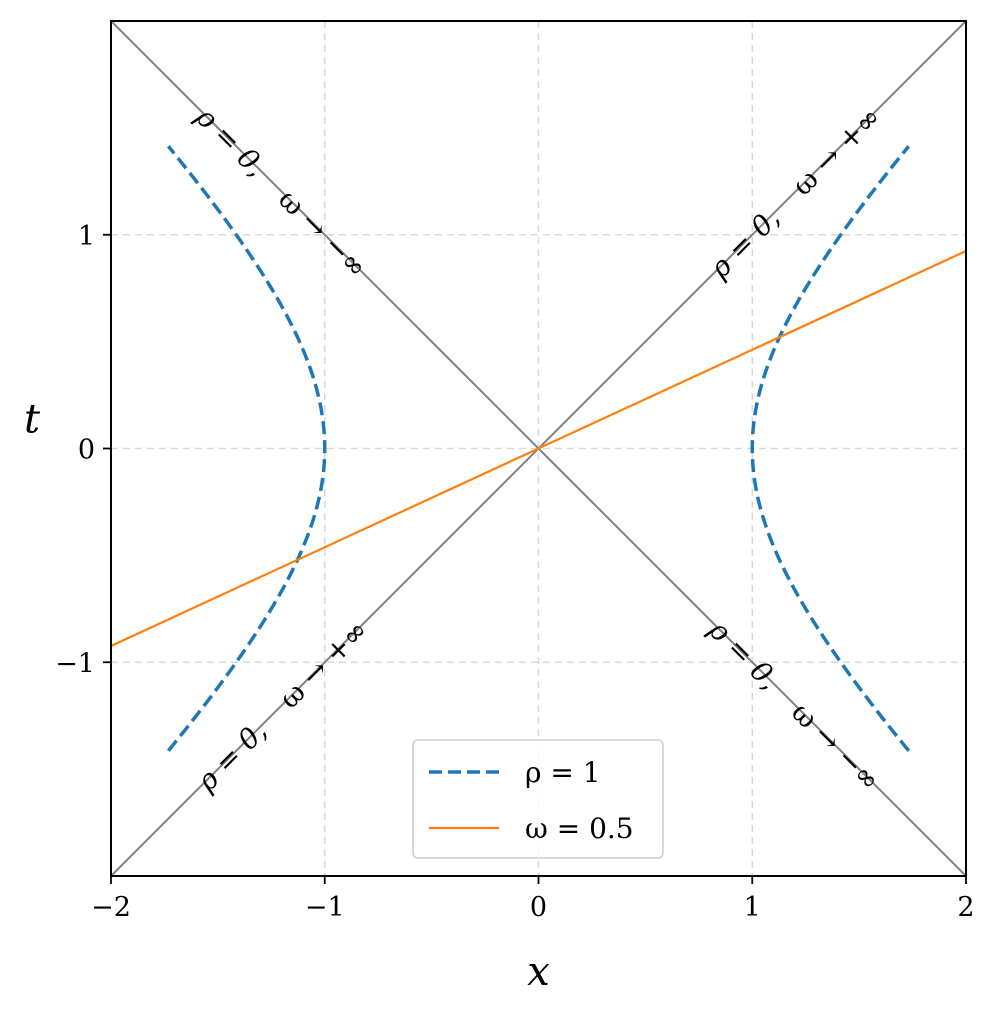 The width and height of the screenshot is (998, 1022). What do you see at coordinates (86, 450) in the screenshot?
I see `y-tick-label: 0` at bounding box center [86, 450].